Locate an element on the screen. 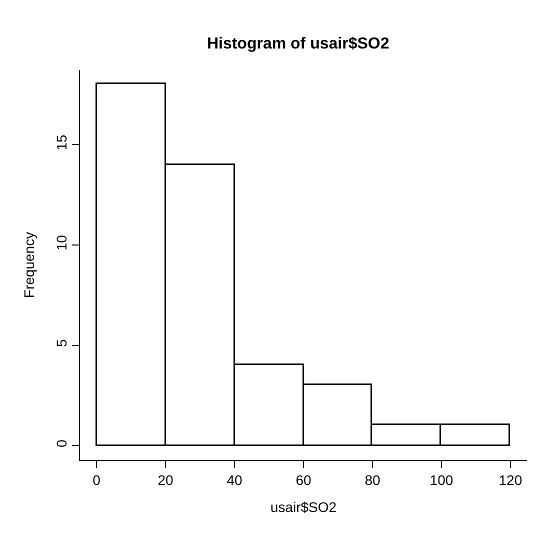 This screenshot has height=535, width=542. x-axis-title: usair$SO2 is located at coordinates (303, 507).